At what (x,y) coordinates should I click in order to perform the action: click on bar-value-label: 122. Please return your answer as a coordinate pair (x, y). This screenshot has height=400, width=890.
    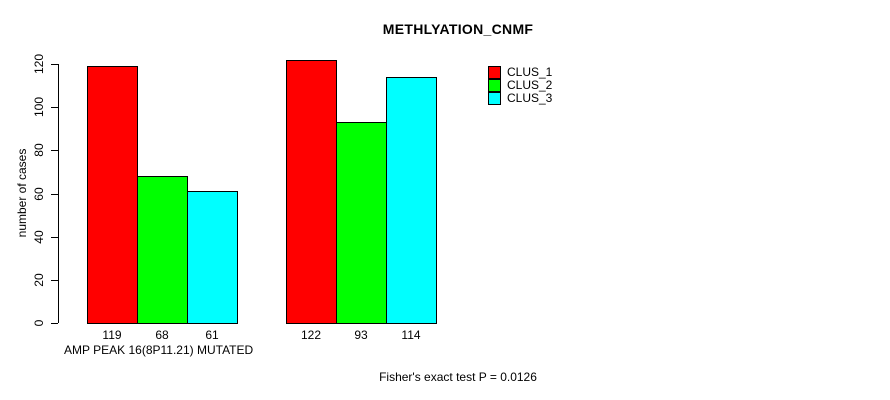
    Looking at the image, I should click on (311, 335).